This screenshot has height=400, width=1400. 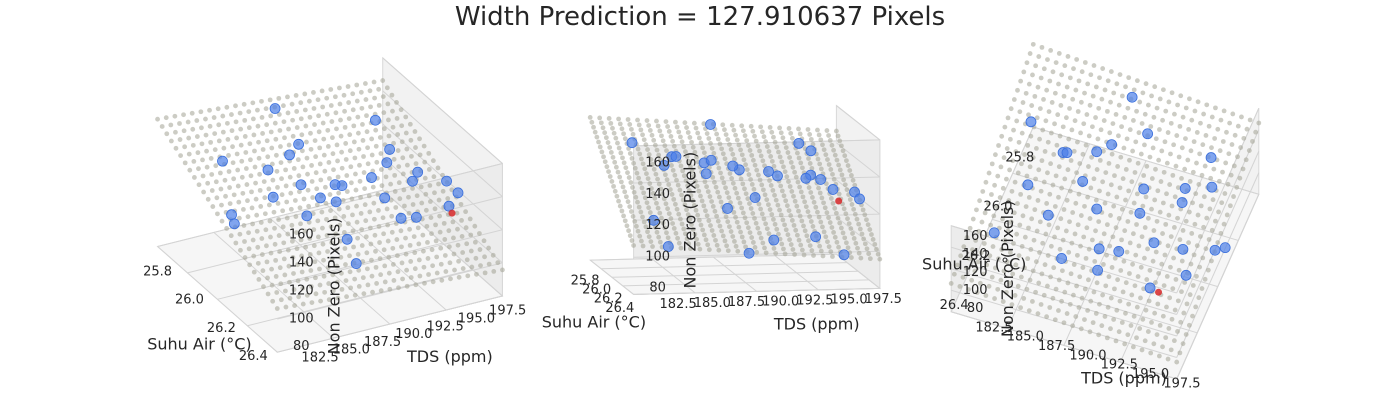 I want to click on z-tick-label: 100, so click(x=975, y=290).